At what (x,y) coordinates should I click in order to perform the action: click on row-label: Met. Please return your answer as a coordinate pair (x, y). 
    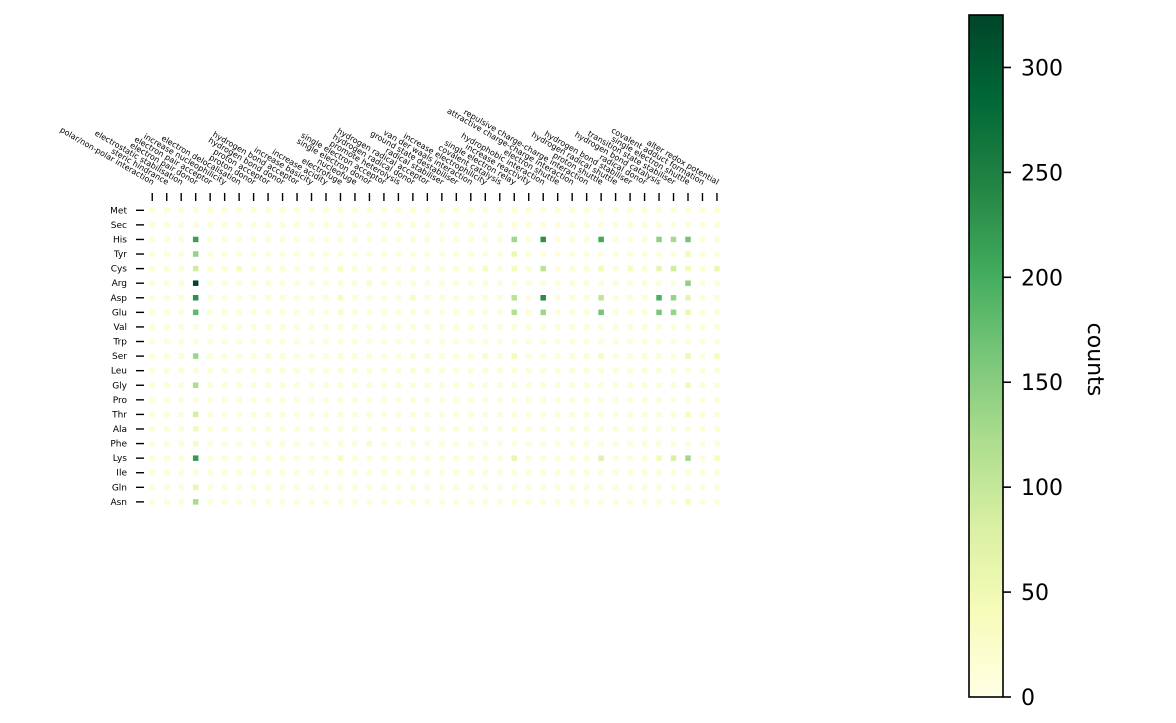
    Looking at the image, I should click on (118, 211).